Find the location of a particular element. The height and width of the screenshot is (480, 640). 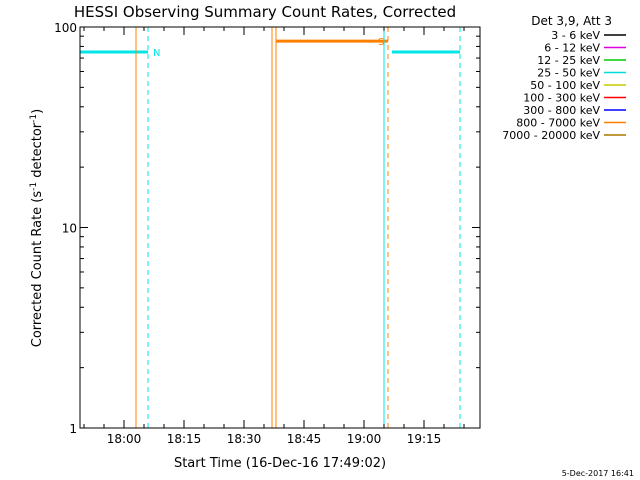

timestamp: 5-Dec-2017 16:41 is located at coordinates (598, 473).